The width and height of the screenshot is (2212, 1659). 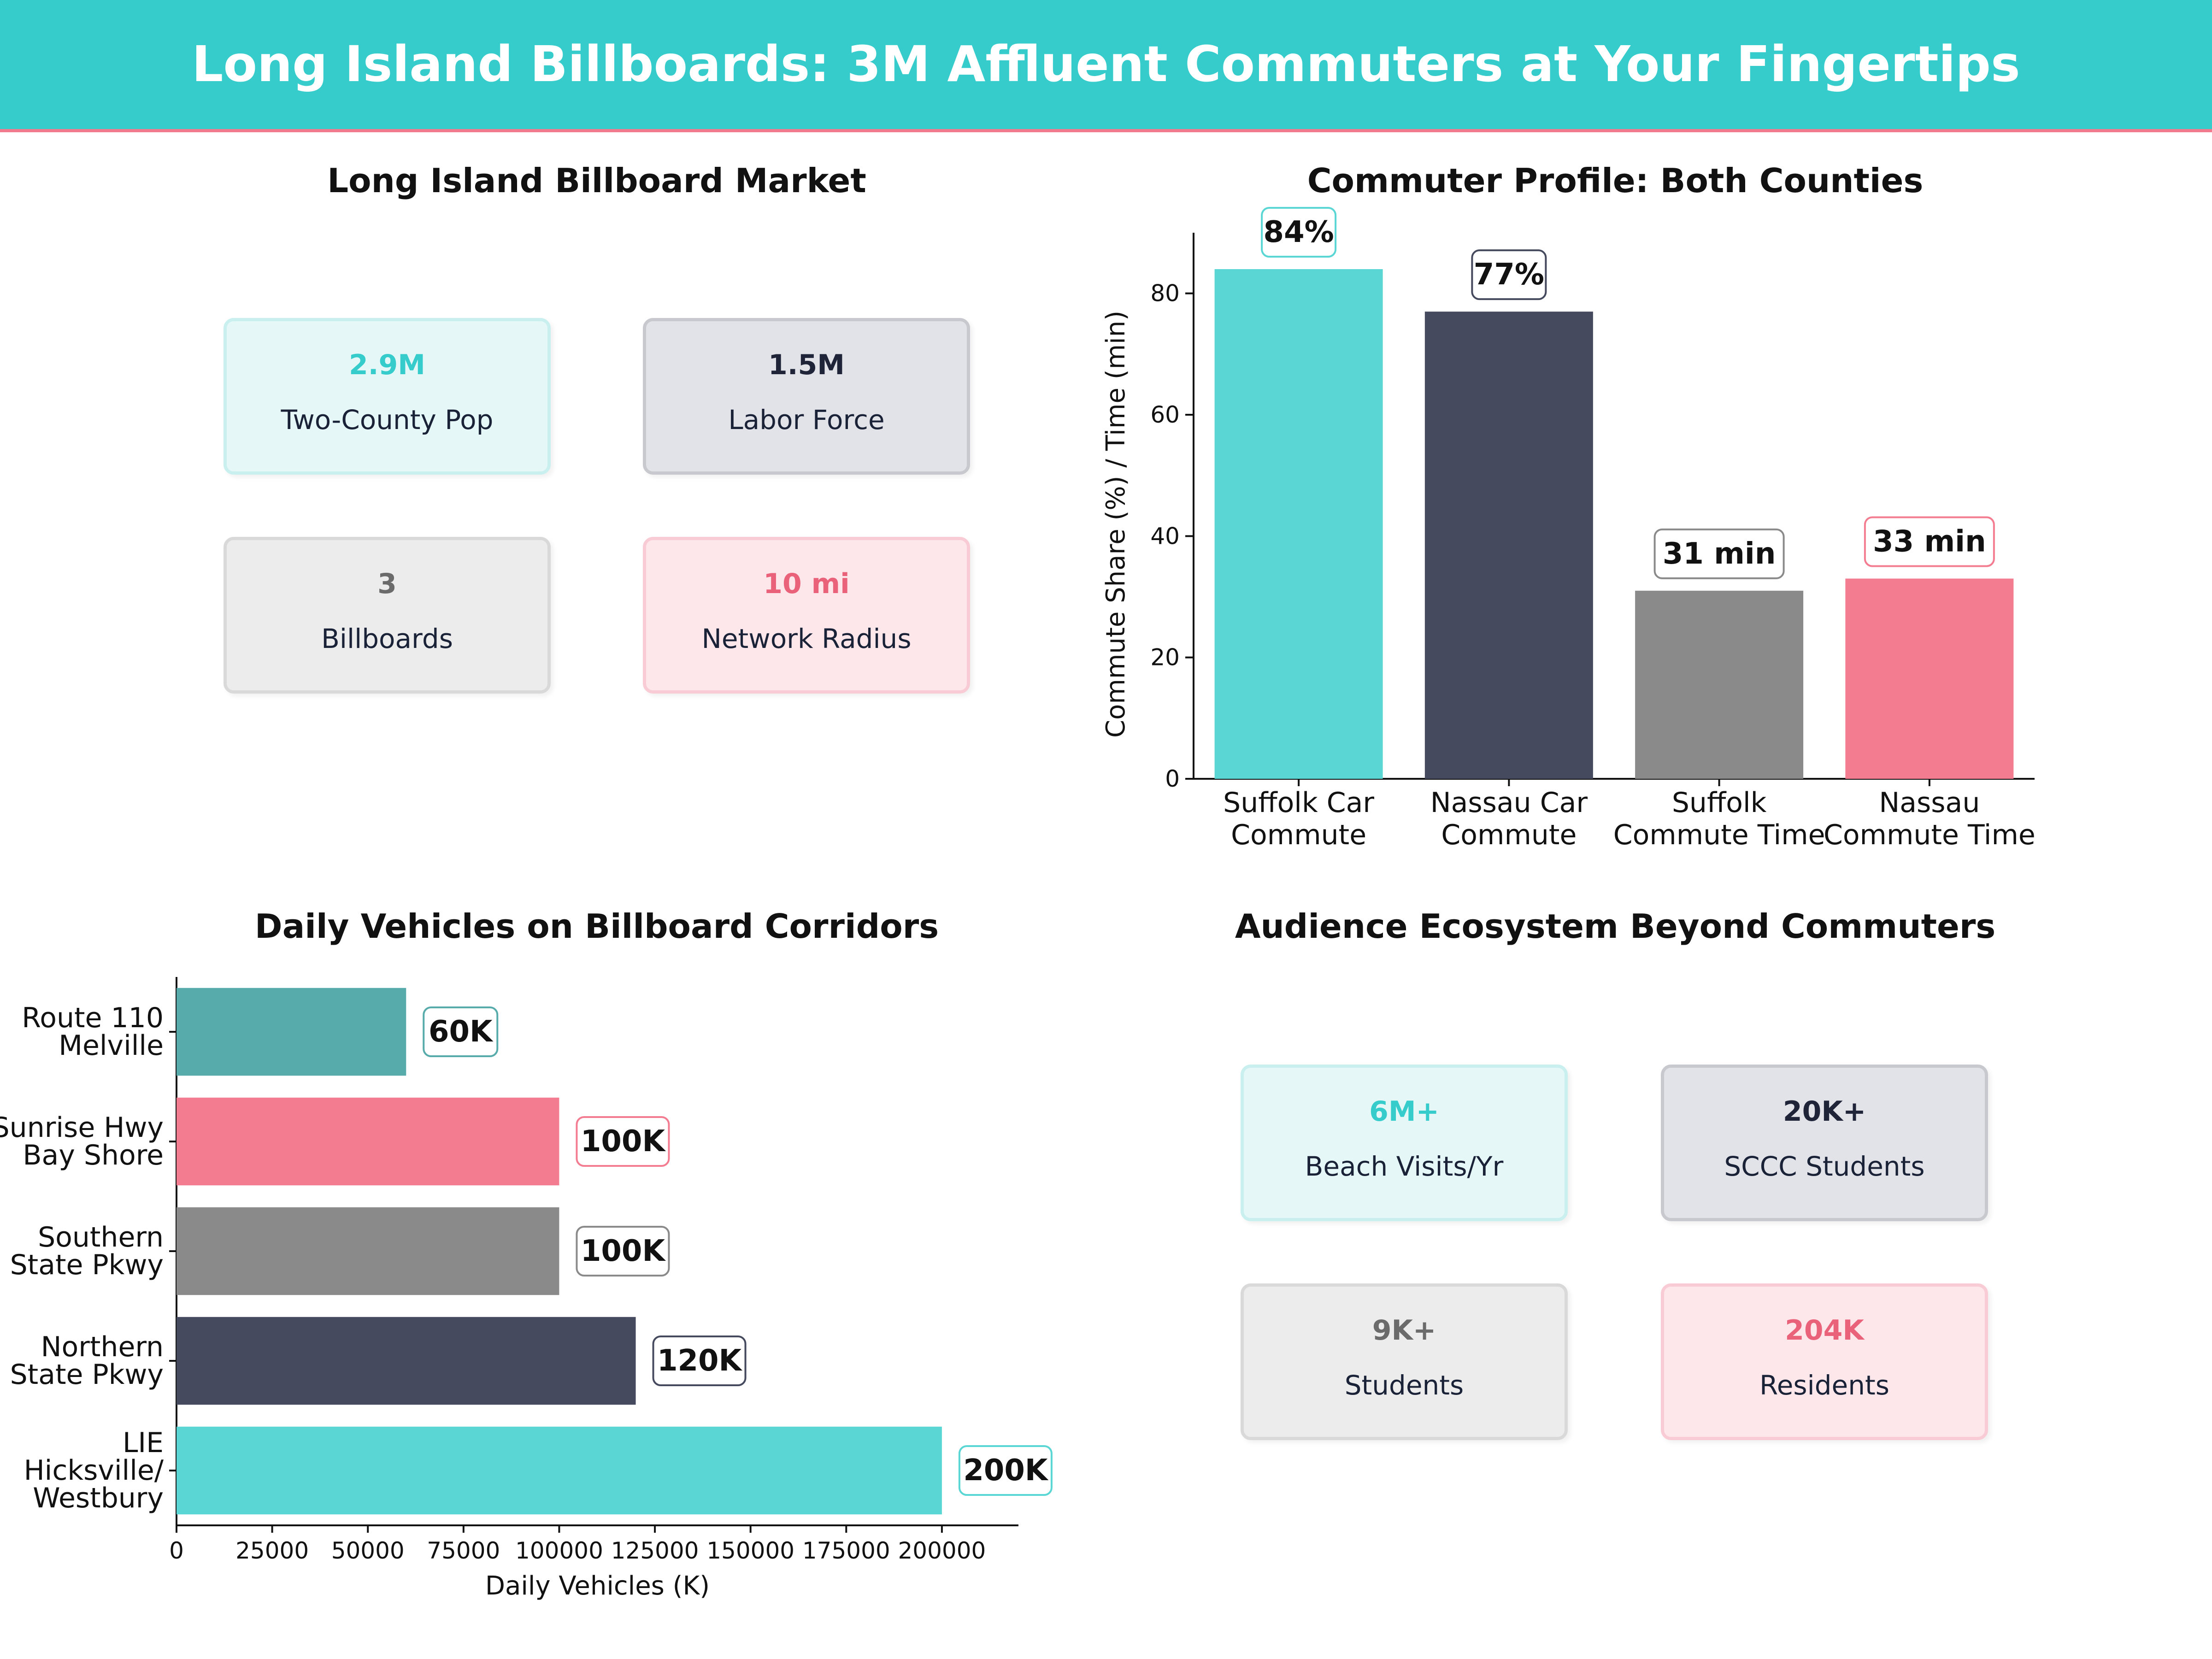 What do you see at coordinates (272, 1550) in the screenshot?
I see `x-tick-label: 25000` at bounding box center [272, 1550].